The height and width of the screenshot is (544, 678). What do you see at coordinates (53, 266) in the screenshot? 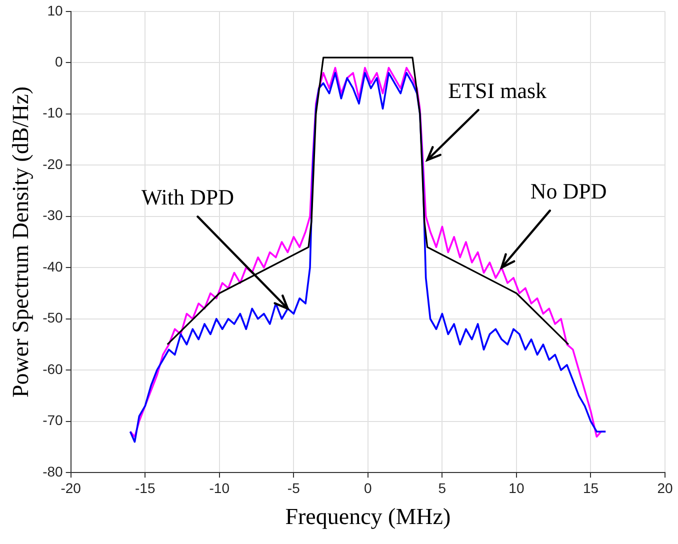
I see `y-tick-label: -40` at bounding box center [53, 266].